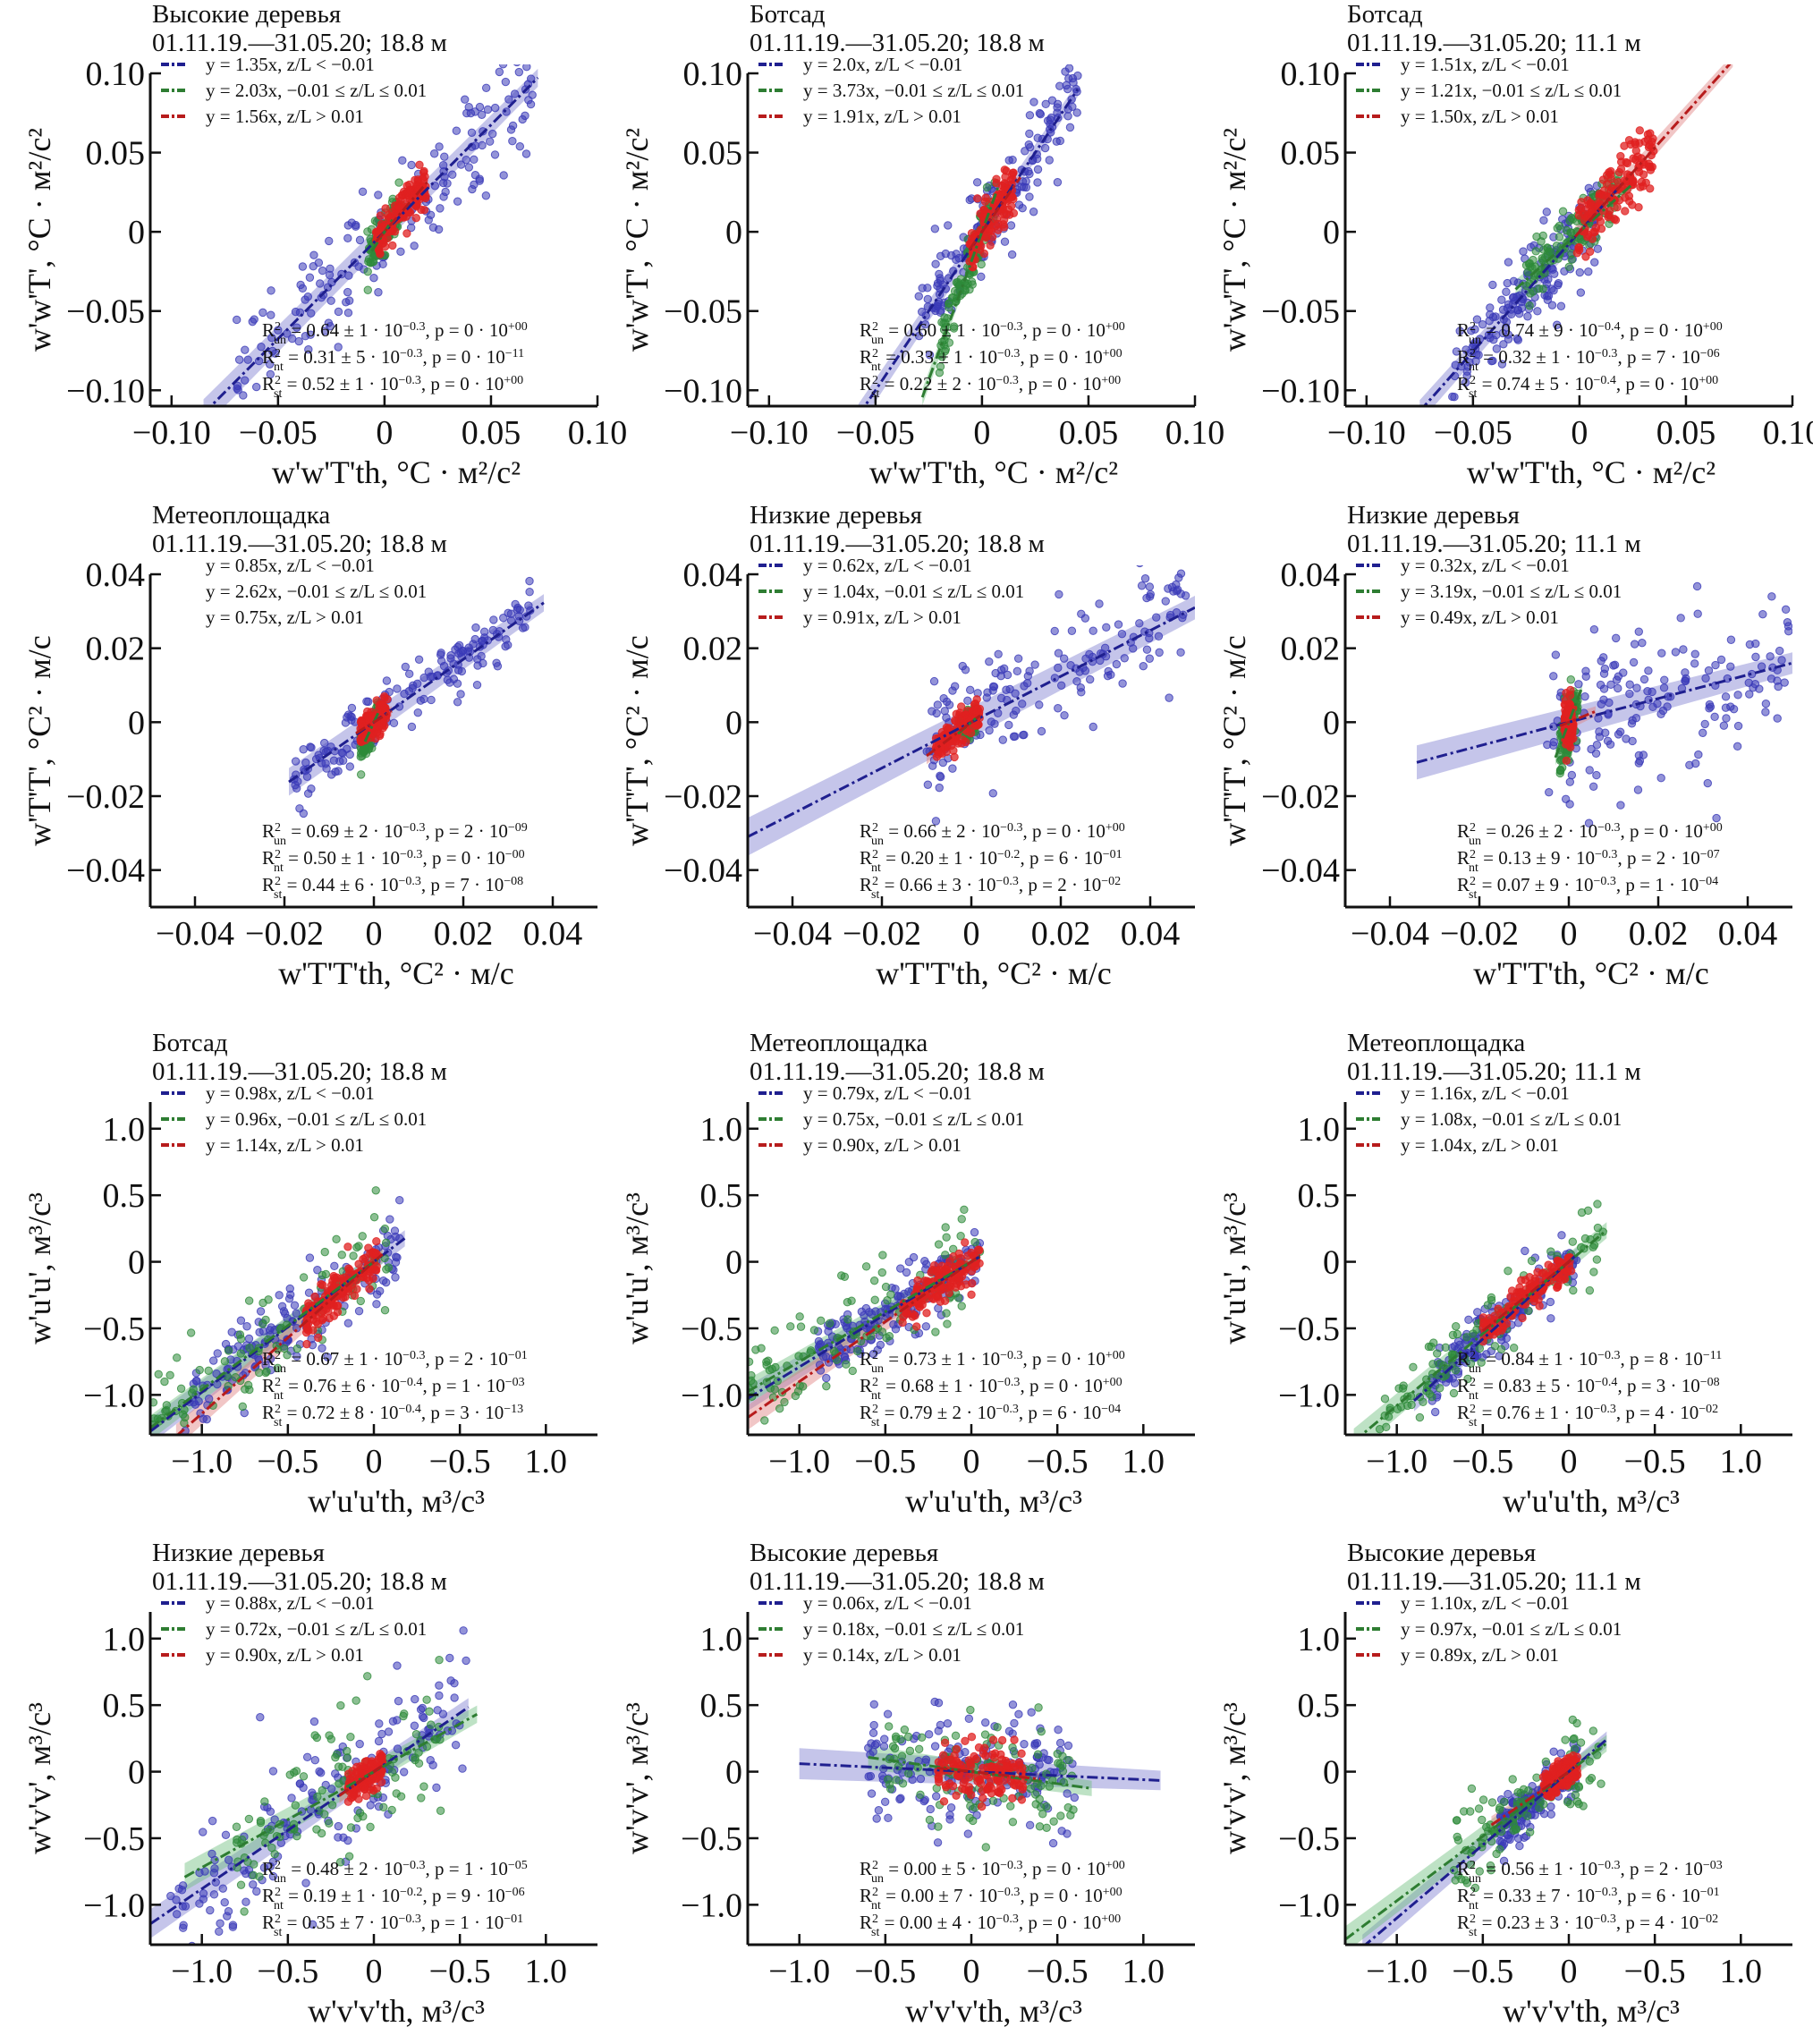 The width and height of the screenshot is (1813, 2044). What do you see at coordinates (290, 1603) in the screenshot?
I see `legend-label: y = 0.88x, z/L < −0.01` at bounding box center [290, 1603].